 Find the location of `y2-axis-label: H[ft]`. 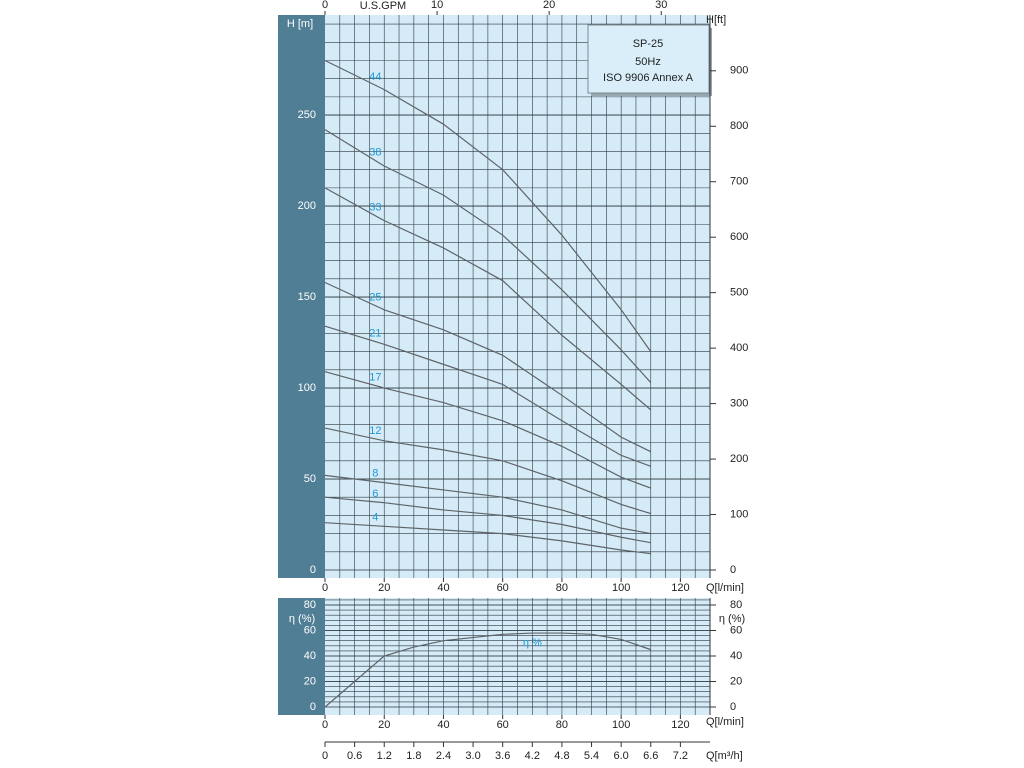

y2-axis-label: H[ft] is located at coordinates (716, 20).